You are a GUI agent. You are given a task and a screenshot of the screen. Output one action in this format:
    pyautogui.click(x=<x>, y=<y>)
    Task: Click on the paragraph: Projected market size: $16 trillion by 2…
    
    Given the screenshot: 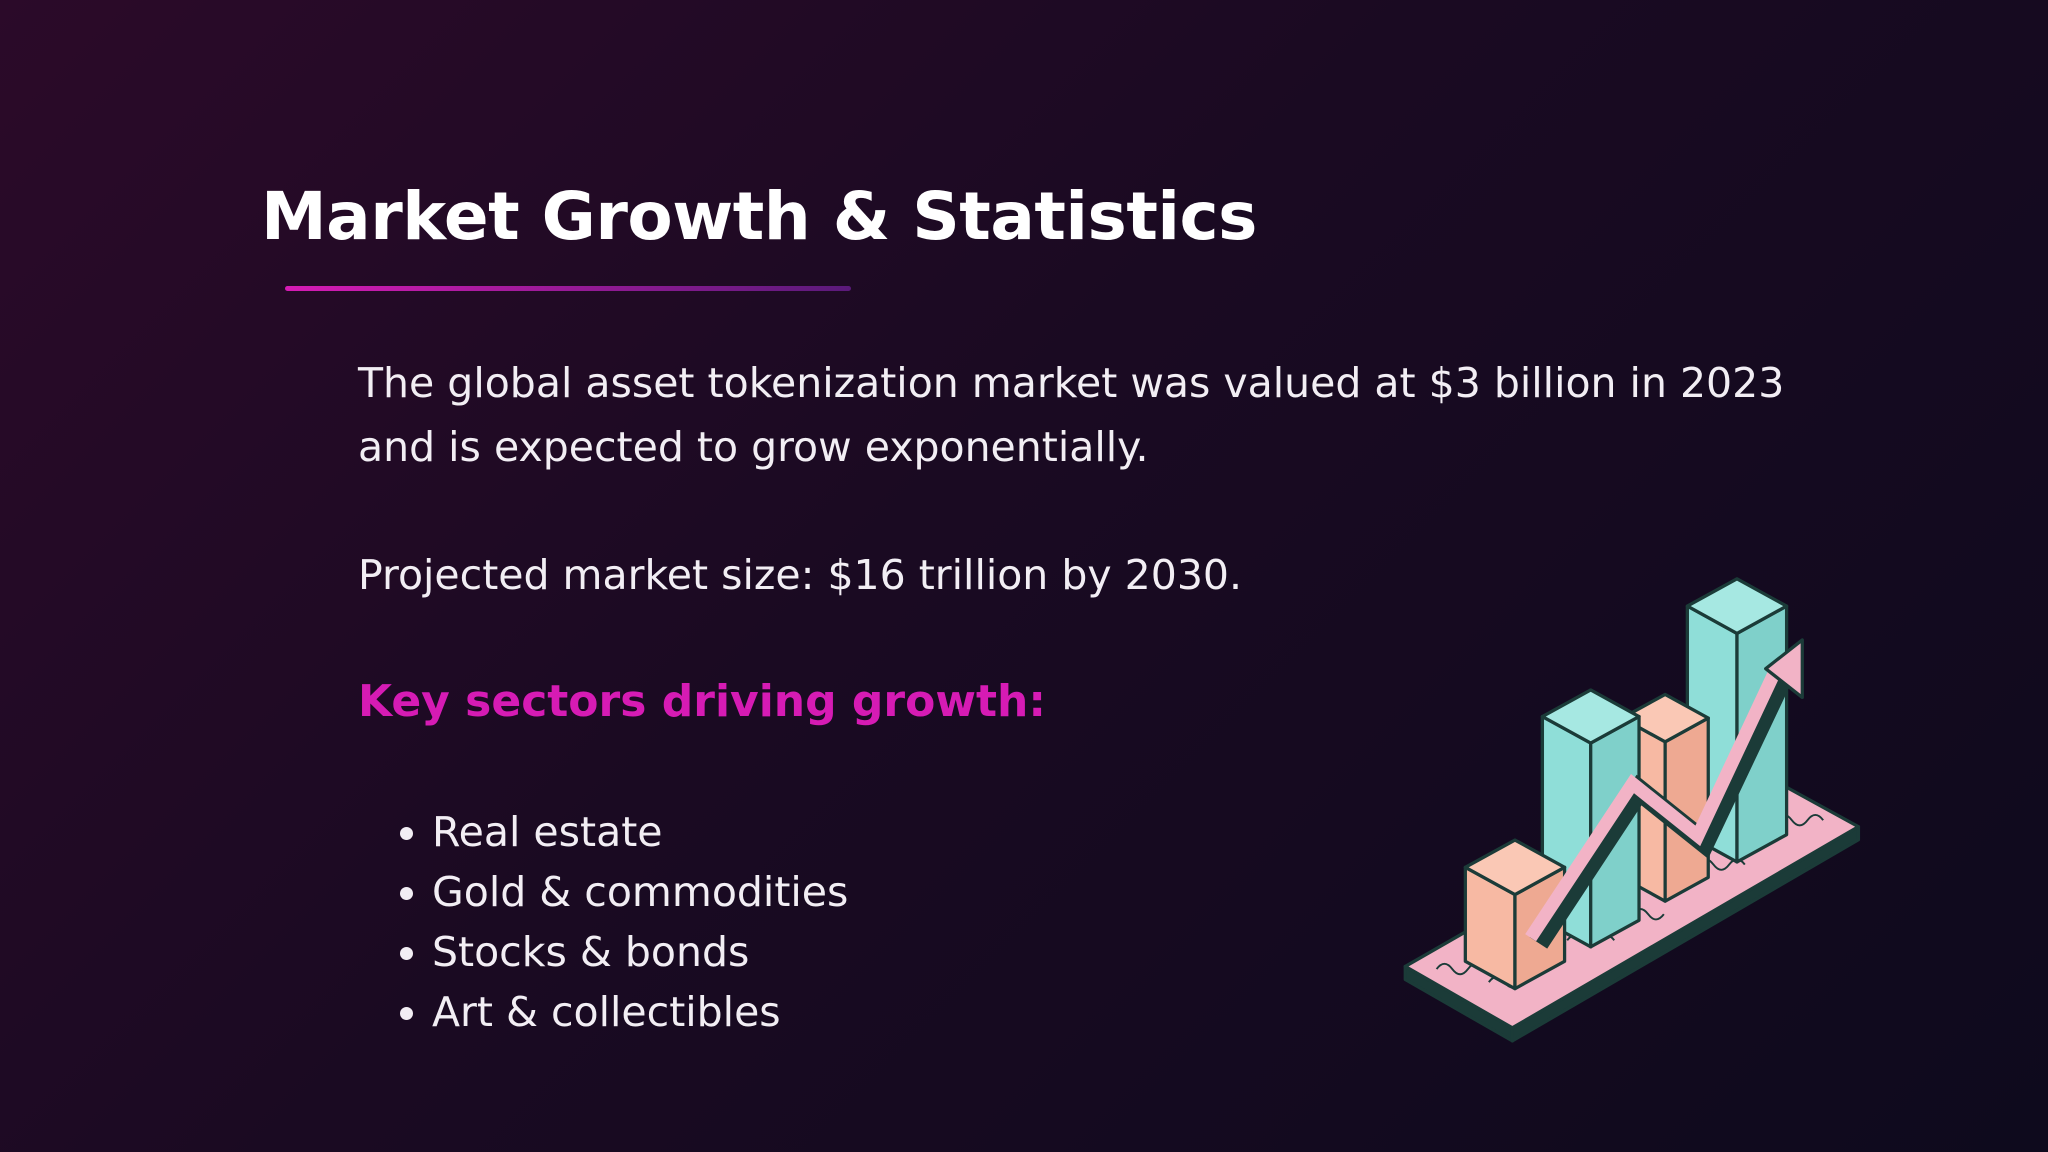 What is the action you would take?
    pyautogui.click(x=800, y=575)
    